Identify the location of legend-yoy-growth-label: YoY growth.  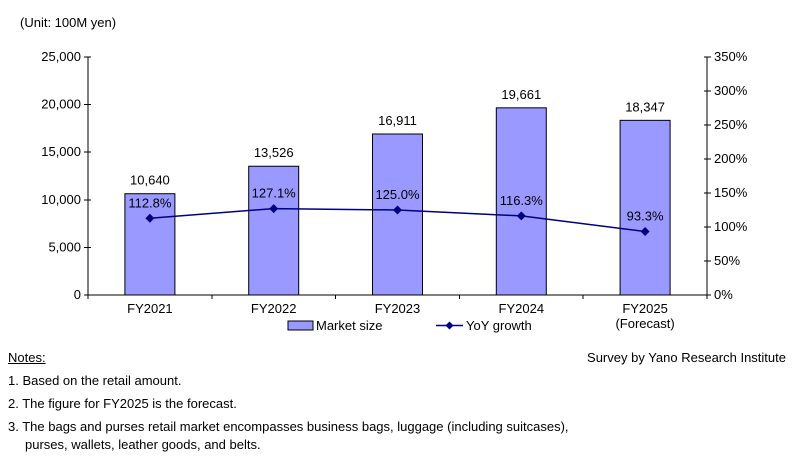
(499, 325).